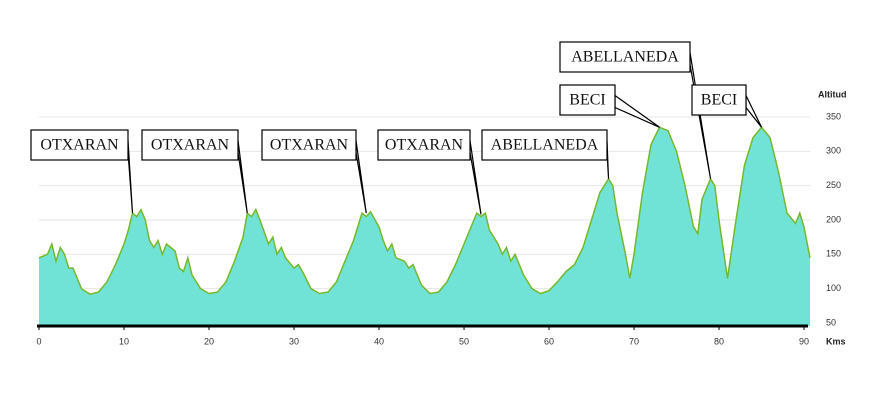 Image resolution: width=885 pixels, height=419 pixels. What do you see at coordinates (833, 254) in the screenshot?
I see `y-tick-label: 150` at bounding box center [833, 254].